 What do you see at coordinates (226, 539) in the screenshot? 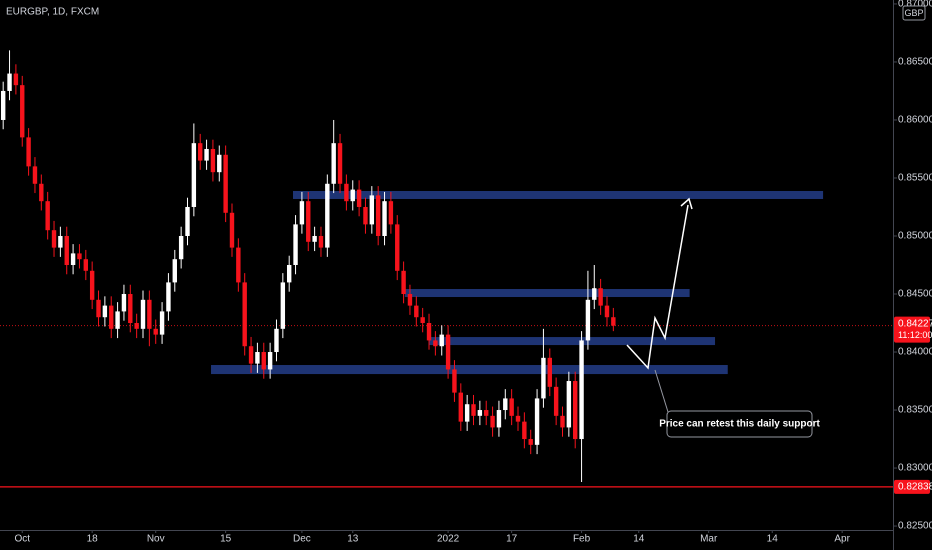
I see `x-tick-label: 15` at bounding box center [226, 539].